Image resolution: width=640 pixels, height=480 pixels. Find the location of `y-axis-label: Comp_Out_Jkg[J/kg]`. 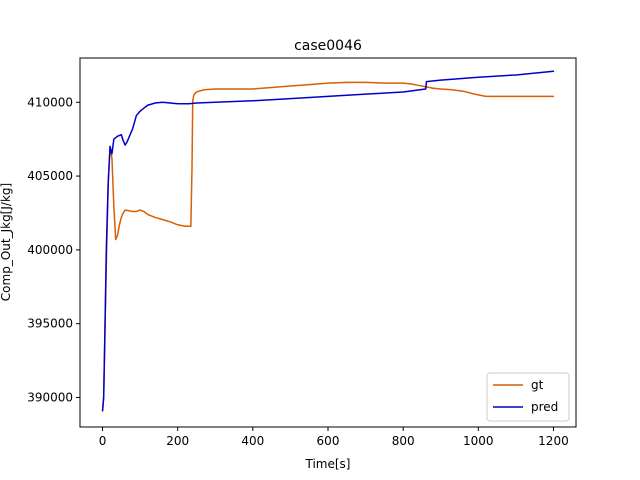

y-axis-label: Comp_Out_Jkg[J/kg] is located at coordinates (6, 242).